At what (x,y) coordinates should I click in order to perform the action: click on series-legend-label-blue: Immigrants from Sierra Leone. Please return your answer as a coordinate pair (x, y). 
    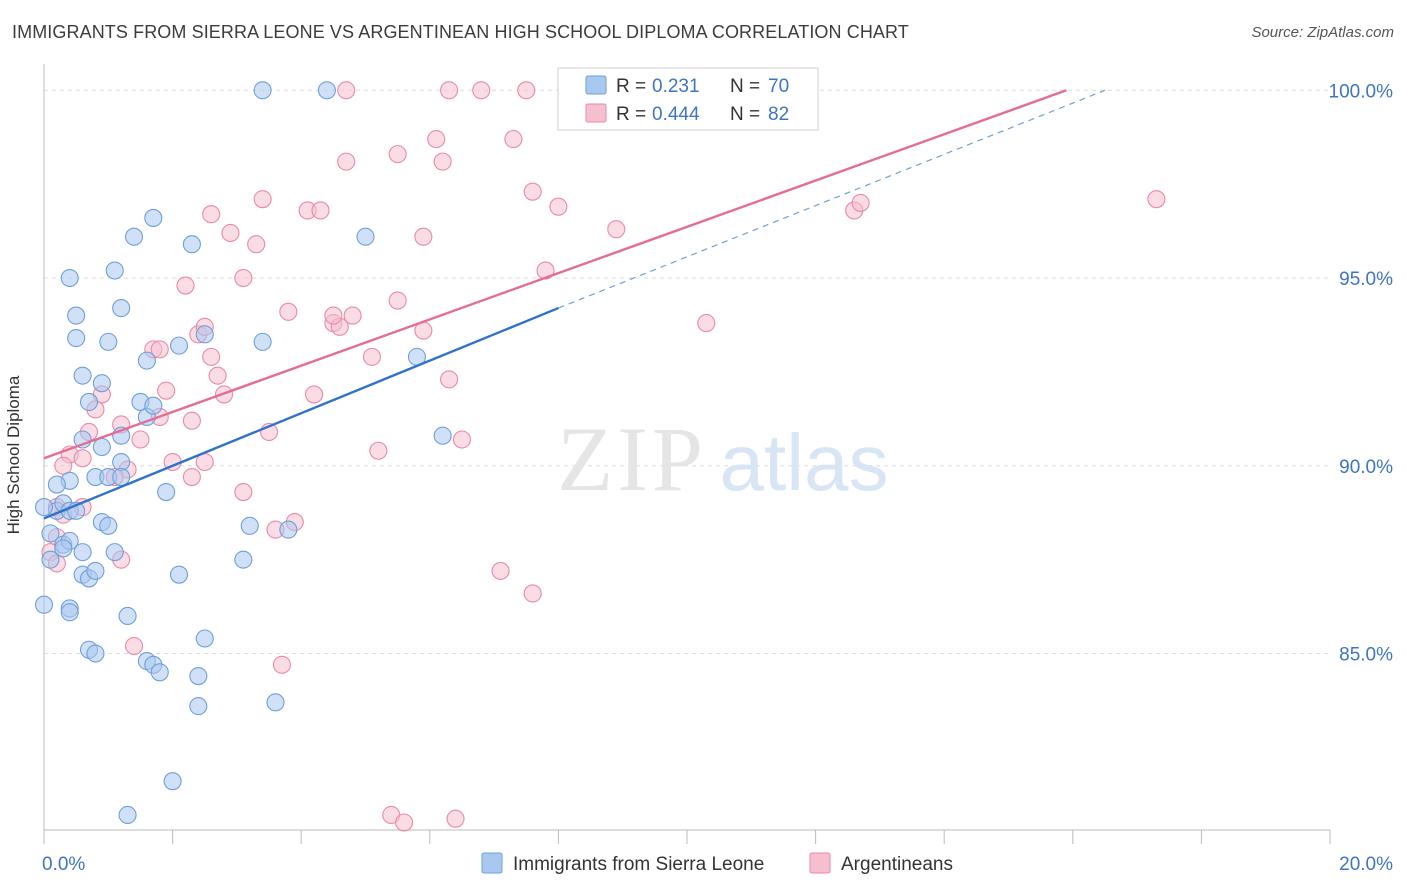
    Looking at the image, I should click on (638, 864).